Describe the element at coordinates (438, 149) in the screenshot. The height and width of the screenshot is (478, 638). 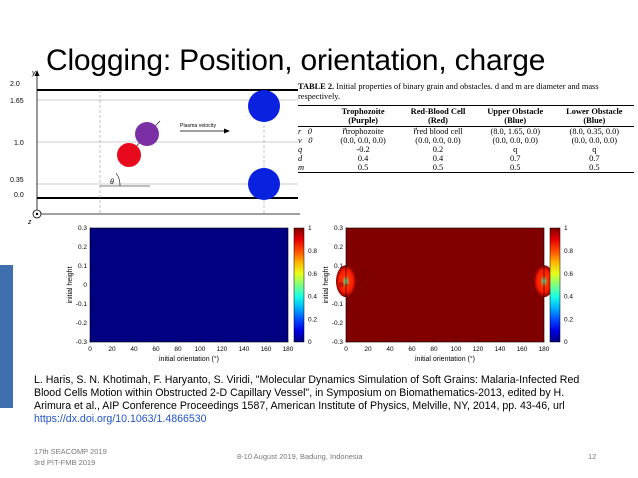
I see `table-cell: 0.2` at that location.